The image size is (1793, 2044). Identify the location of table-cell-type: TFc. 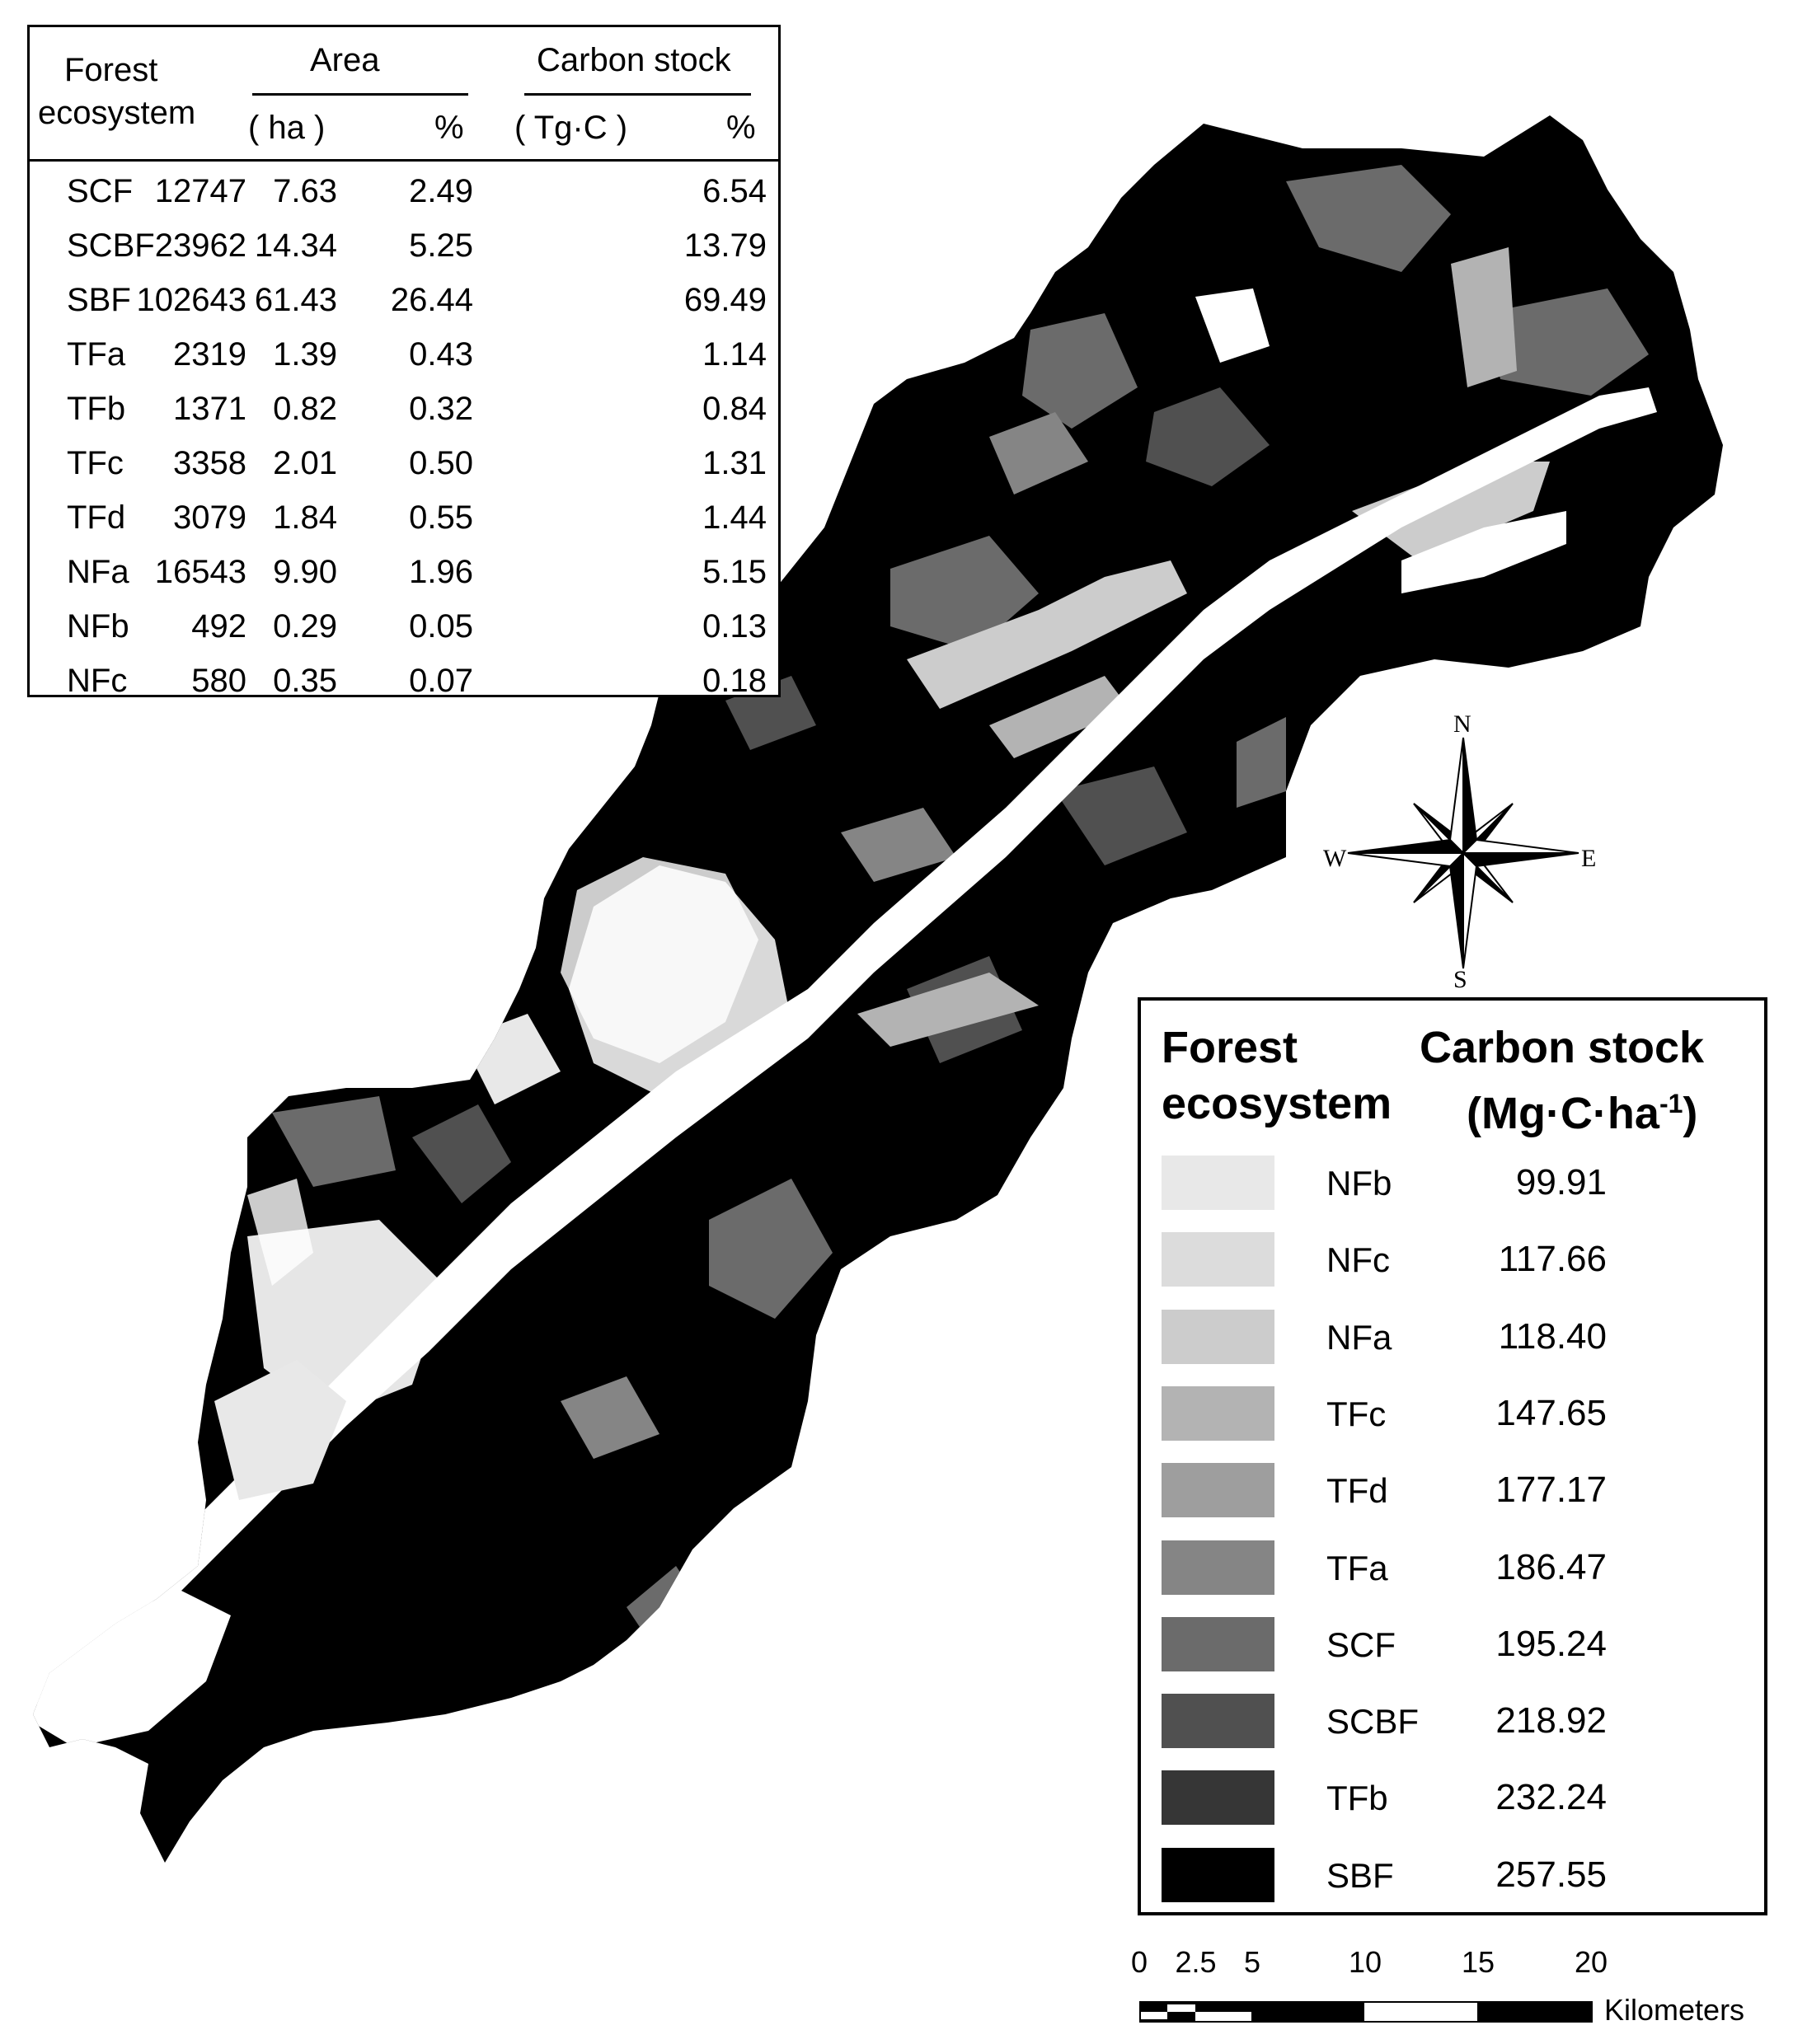
(96, 463).